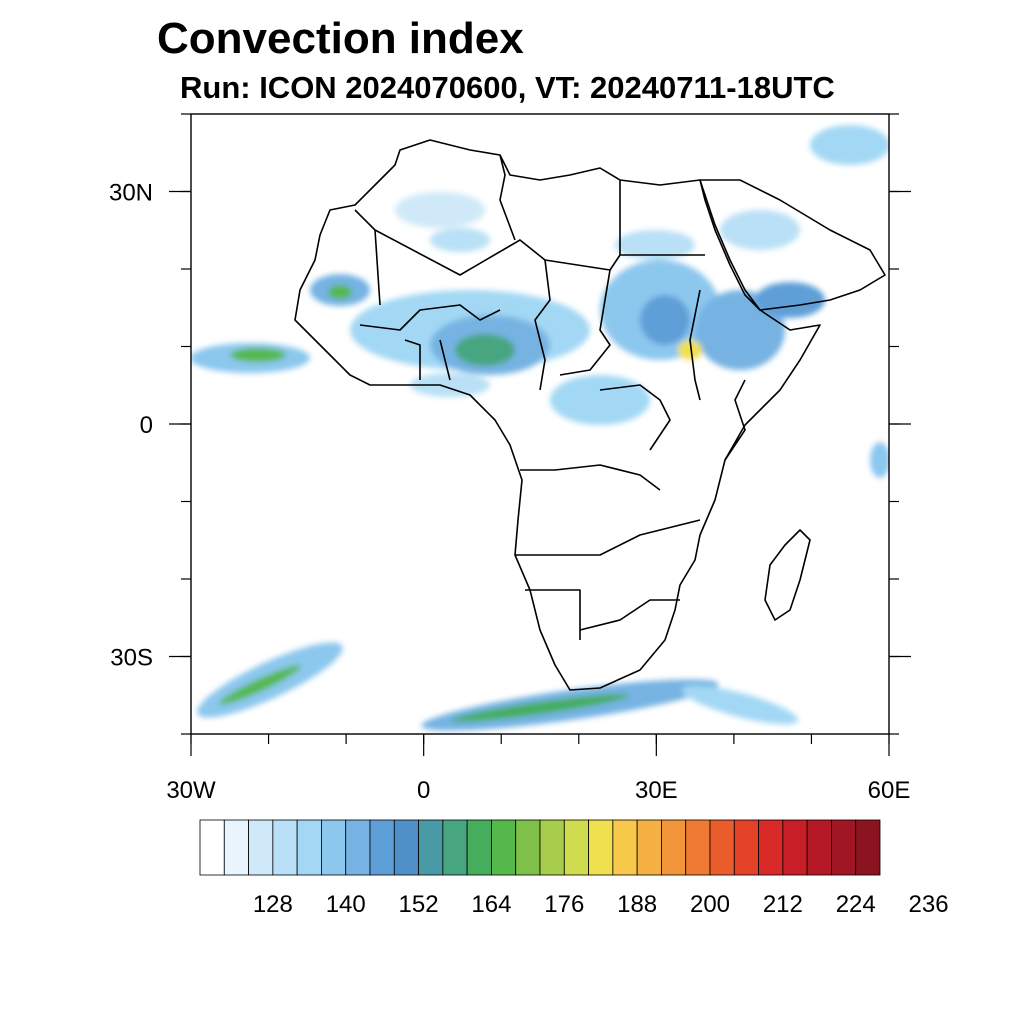 This screenshot has width=1024, height=1024. Describe the element at coordinates (423, 790) in the screenshot. I see `lon-tick-label: 0` at that location.